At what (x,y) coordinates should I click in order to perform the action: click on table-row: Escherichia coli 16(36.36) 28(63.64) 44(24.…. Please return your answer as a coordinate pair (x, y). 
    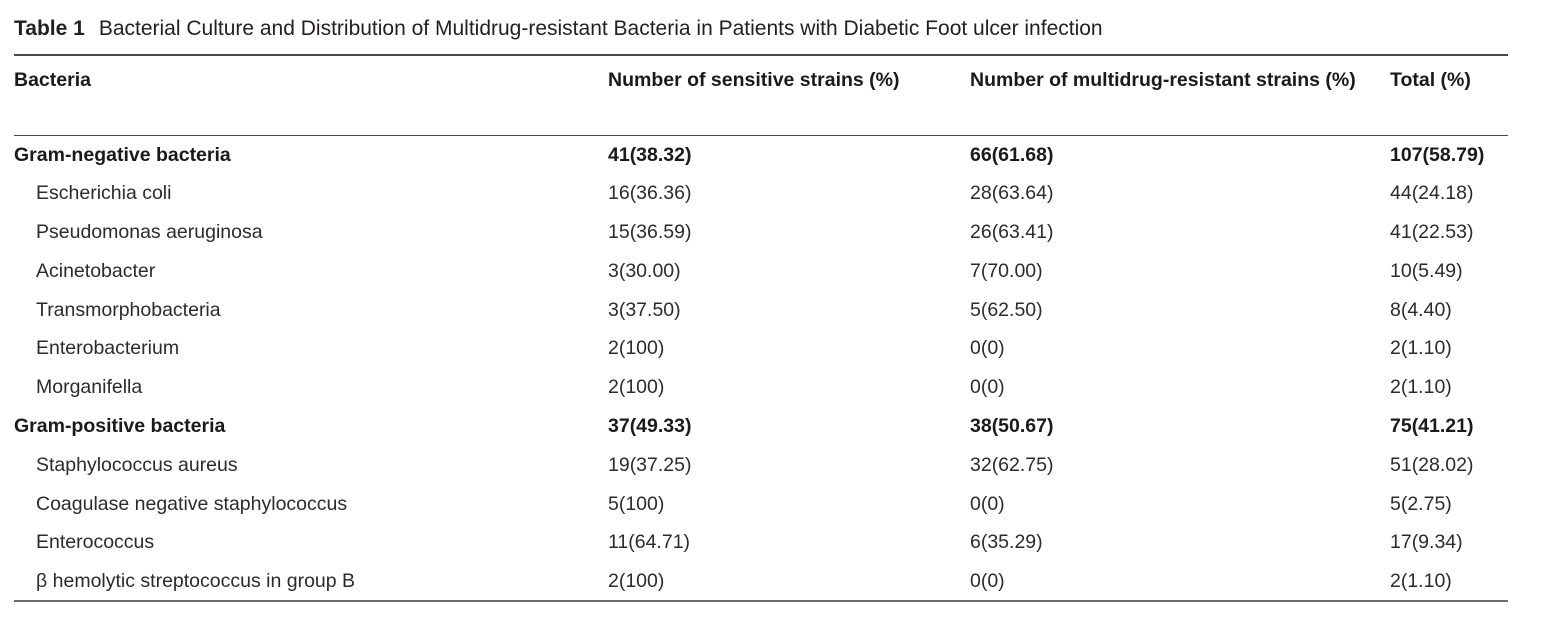
    Looking at the image, I should click on (761, 193).